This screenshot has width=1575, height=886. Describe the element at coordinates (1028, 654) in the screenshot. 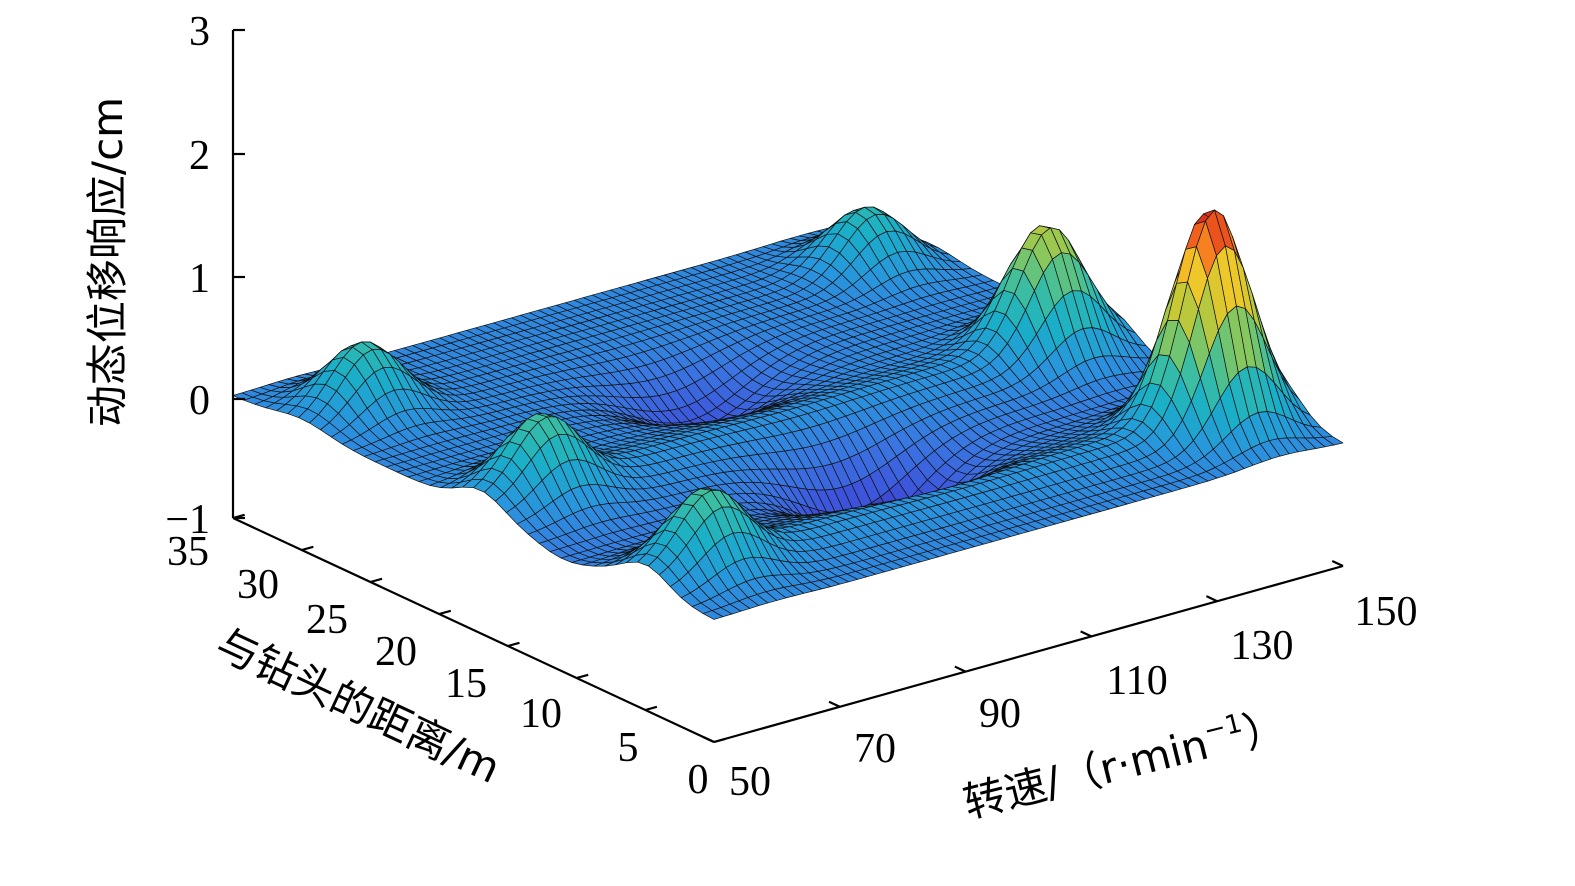

I see `x-axis-line` at that location.